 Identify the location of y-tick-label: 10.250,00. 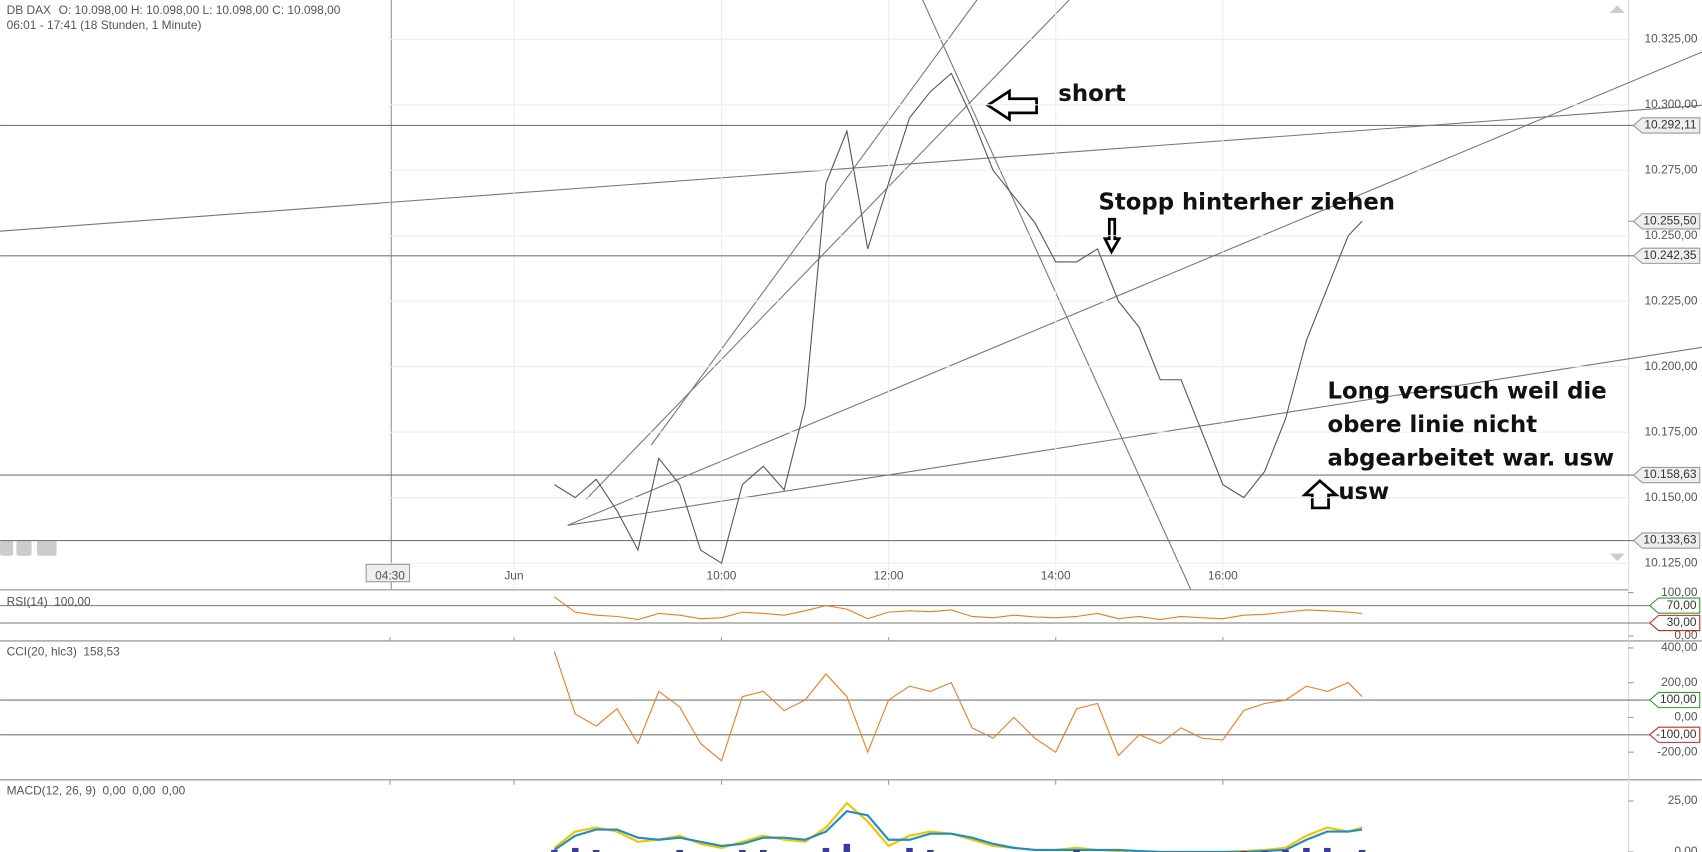
(1671, 235).